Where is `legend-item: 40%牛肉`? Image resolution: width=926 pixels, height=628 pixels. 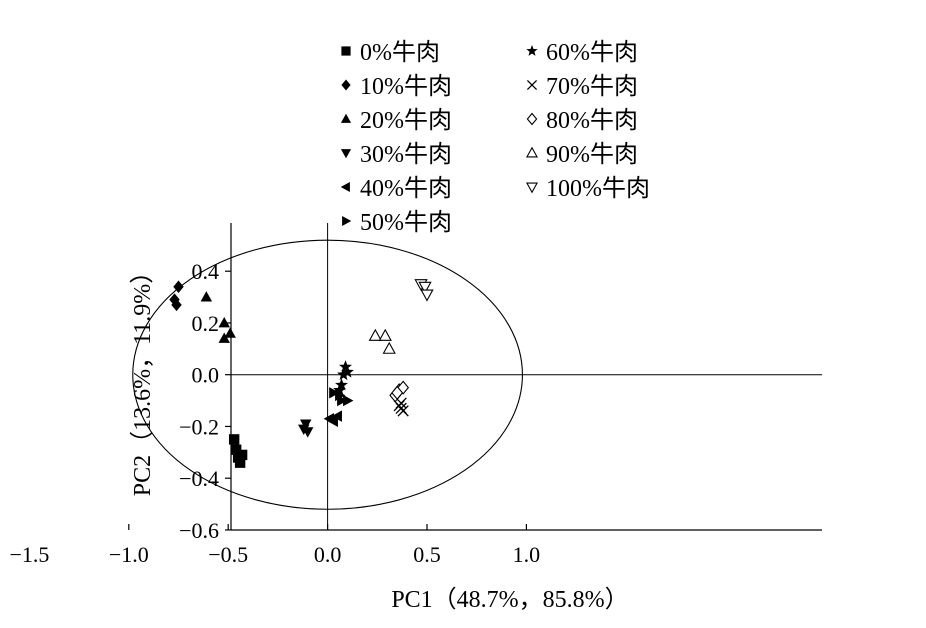
legend-item: 40%牛肉 is located at coordinates (396, 188).